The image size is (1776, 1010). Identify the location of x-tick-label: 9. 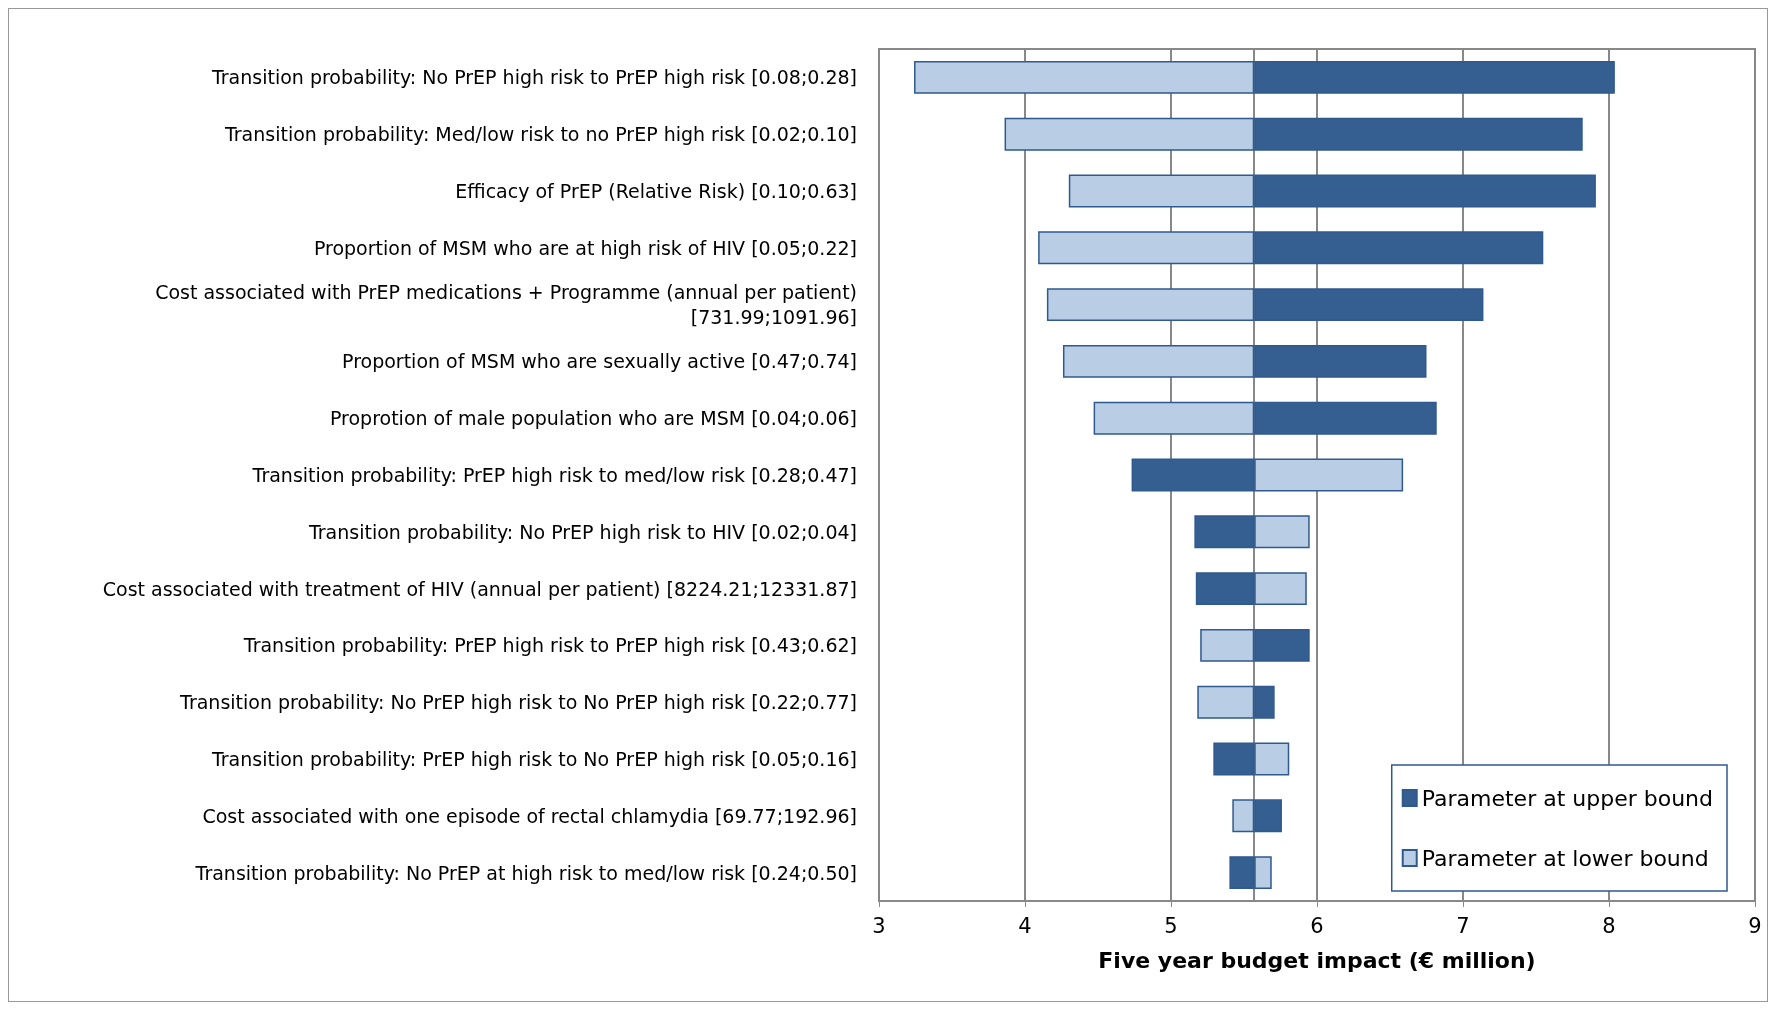
(1755, 925).